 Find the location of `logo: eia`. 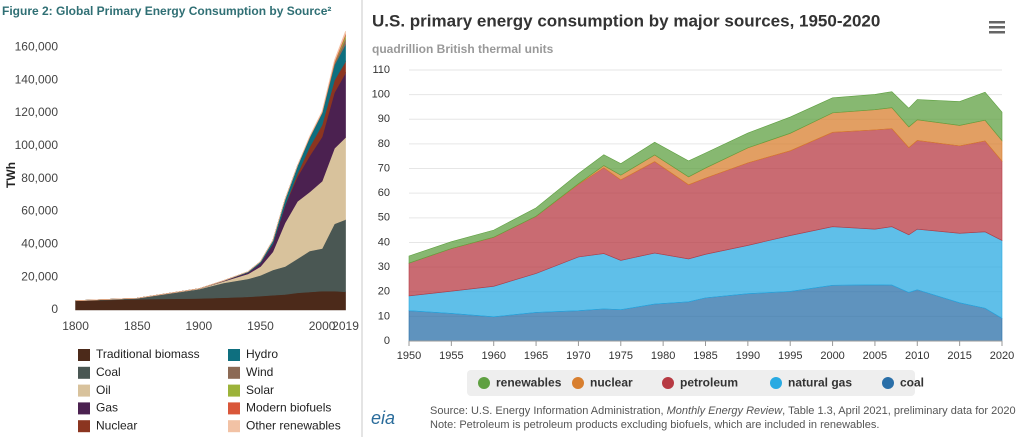

logo: eia is located at coordinates (383, 418).